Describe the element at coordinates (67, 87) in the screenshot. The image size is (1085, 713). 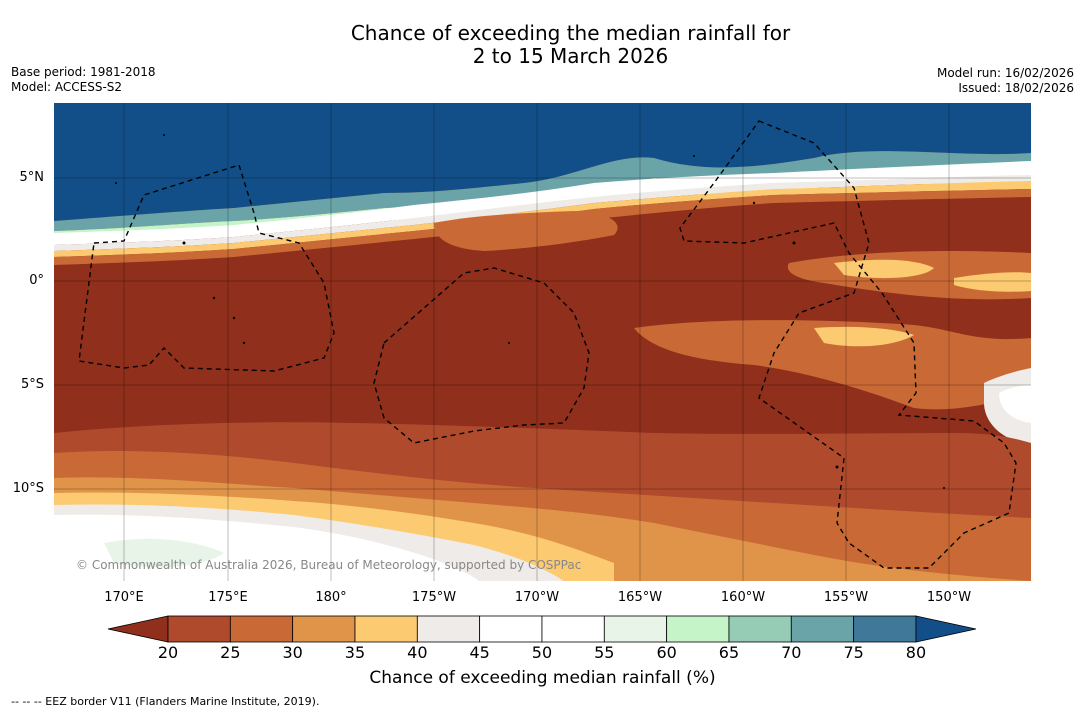
I see `model-name: Model: ACCESS-S2` at that location.